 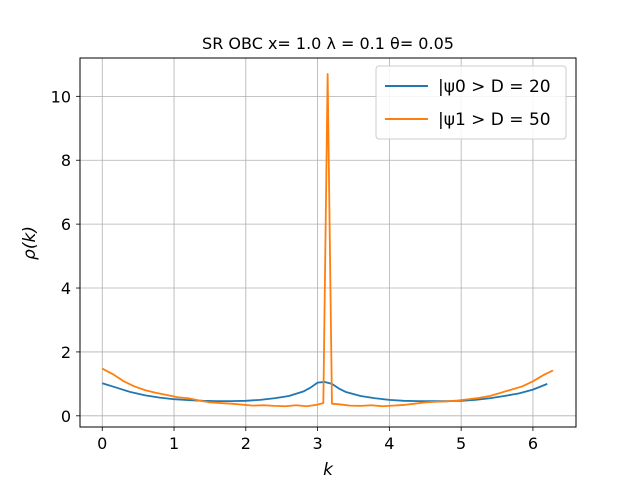 I want to click on legend-box, so click(x=471, y=102).